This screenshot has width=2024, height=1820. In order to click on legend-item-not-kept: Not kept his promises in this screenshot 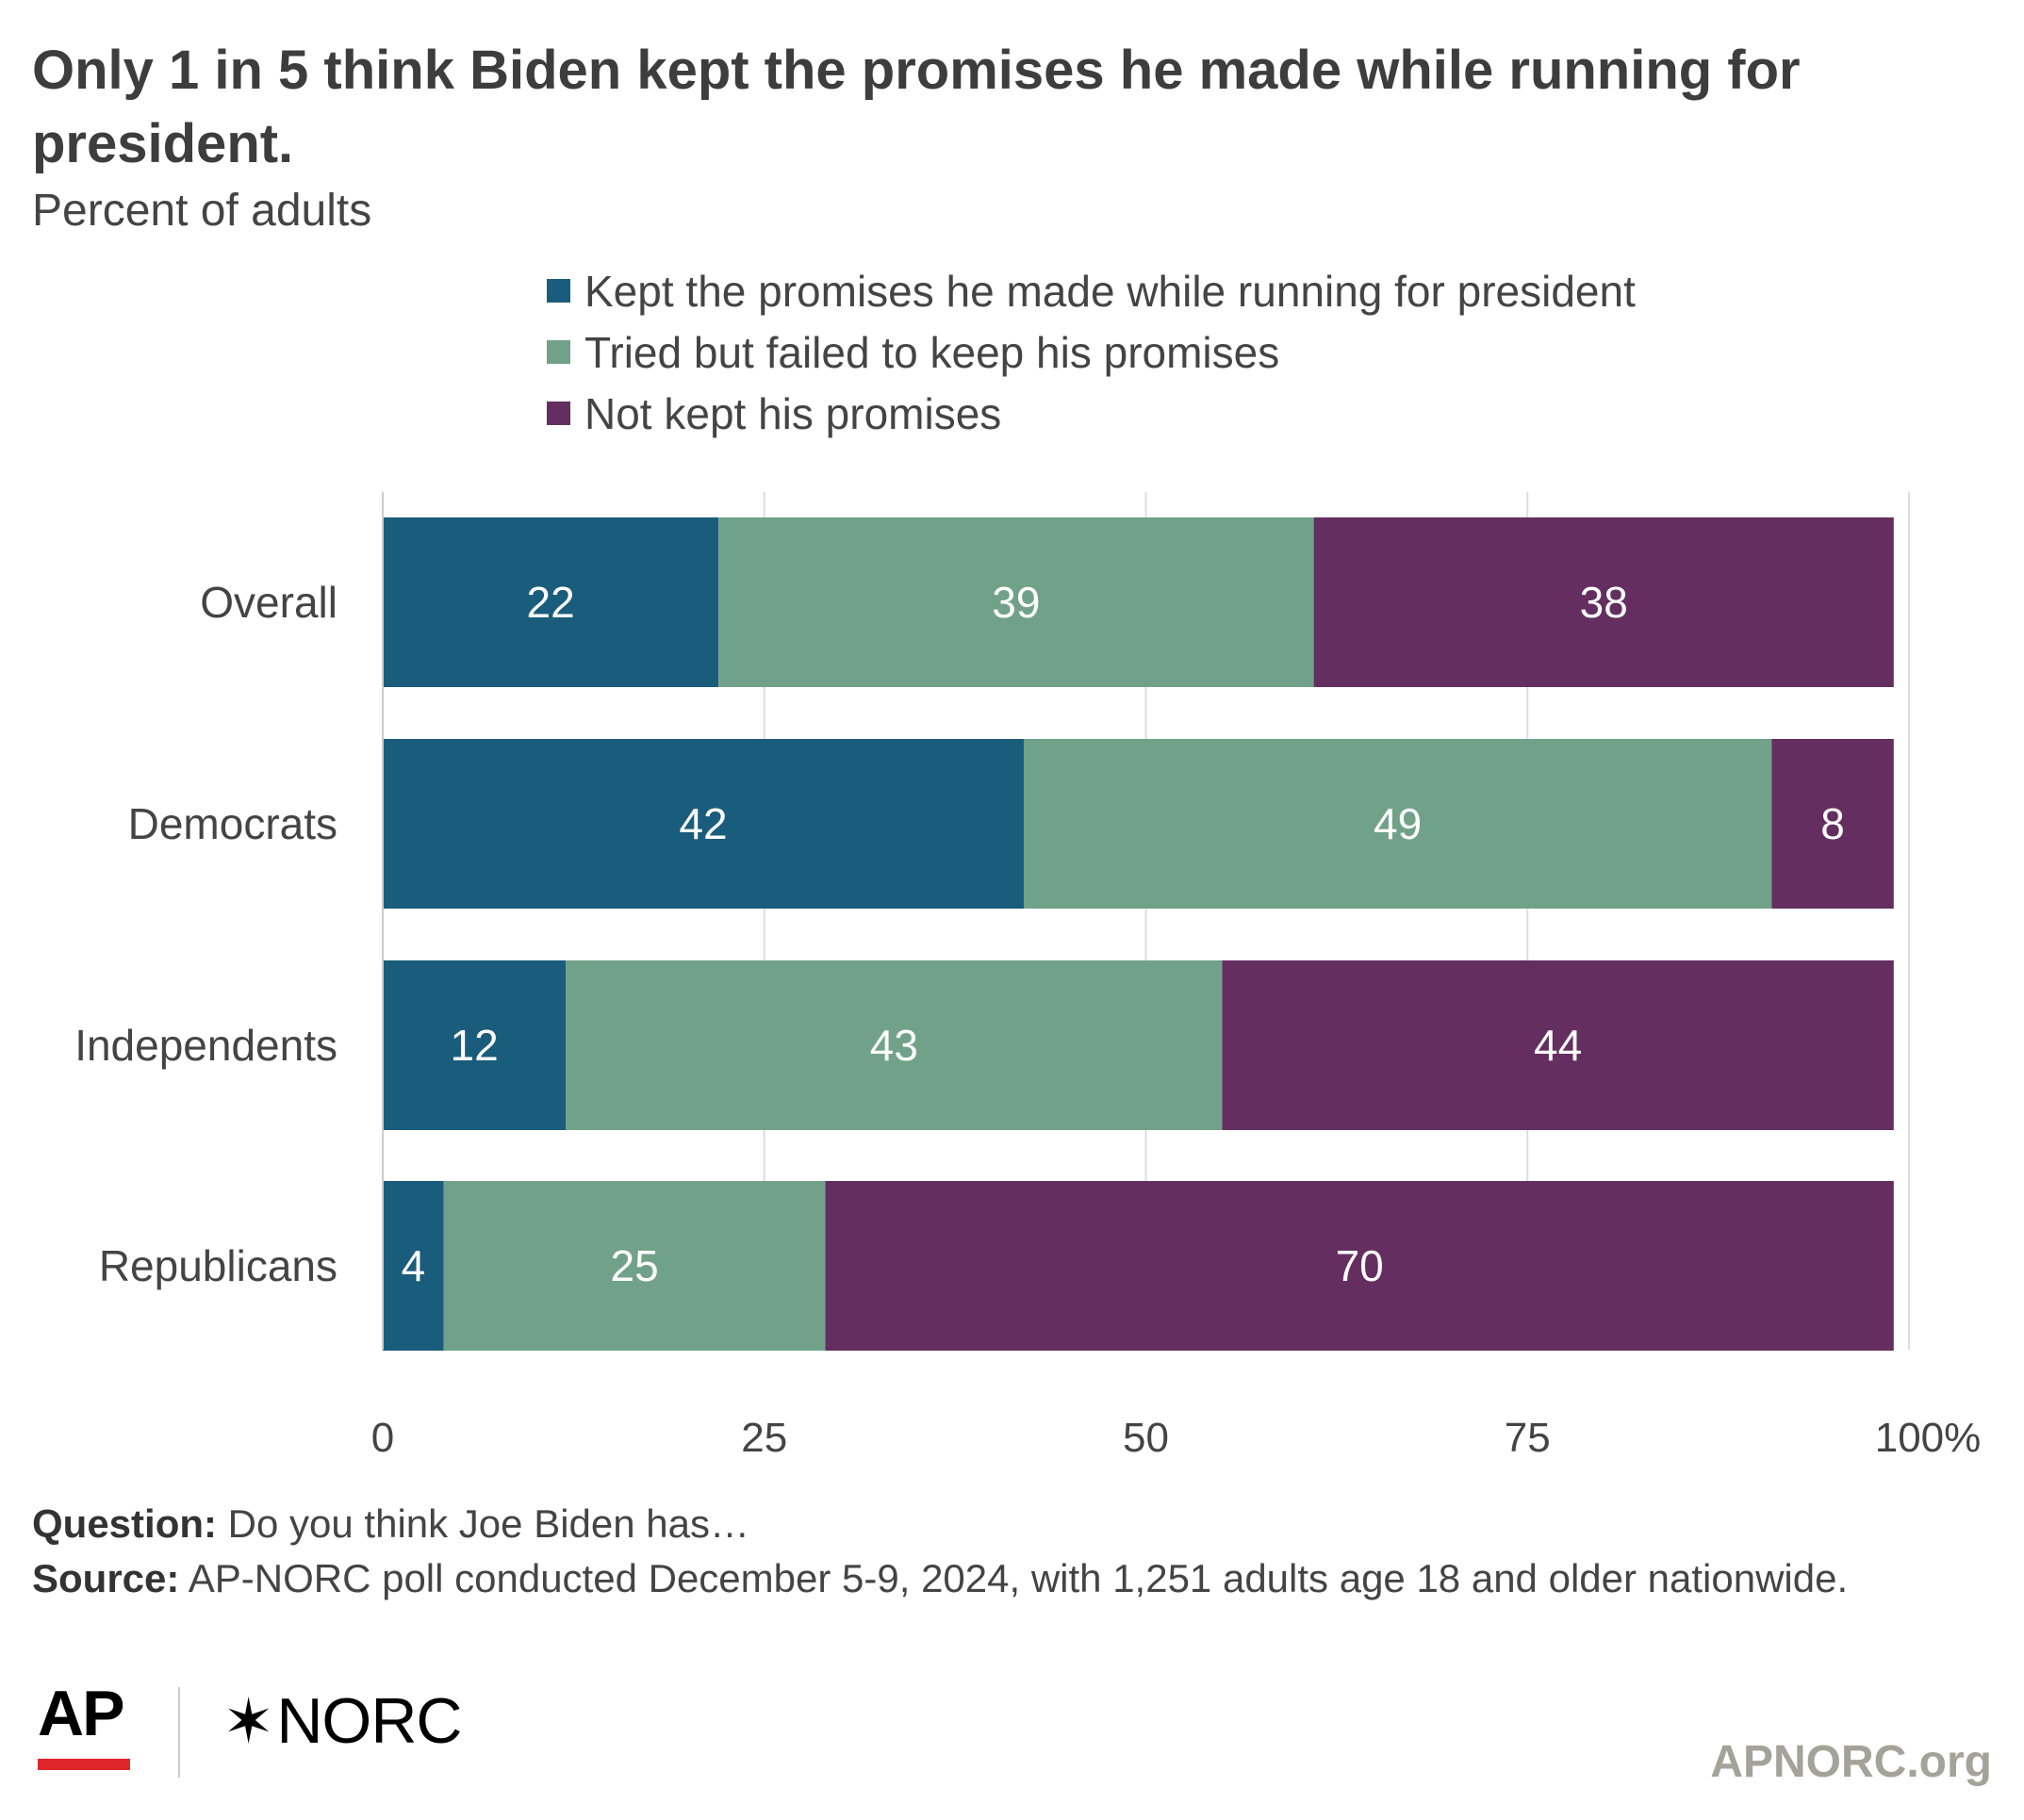, I will do `click(1091, 413)`.